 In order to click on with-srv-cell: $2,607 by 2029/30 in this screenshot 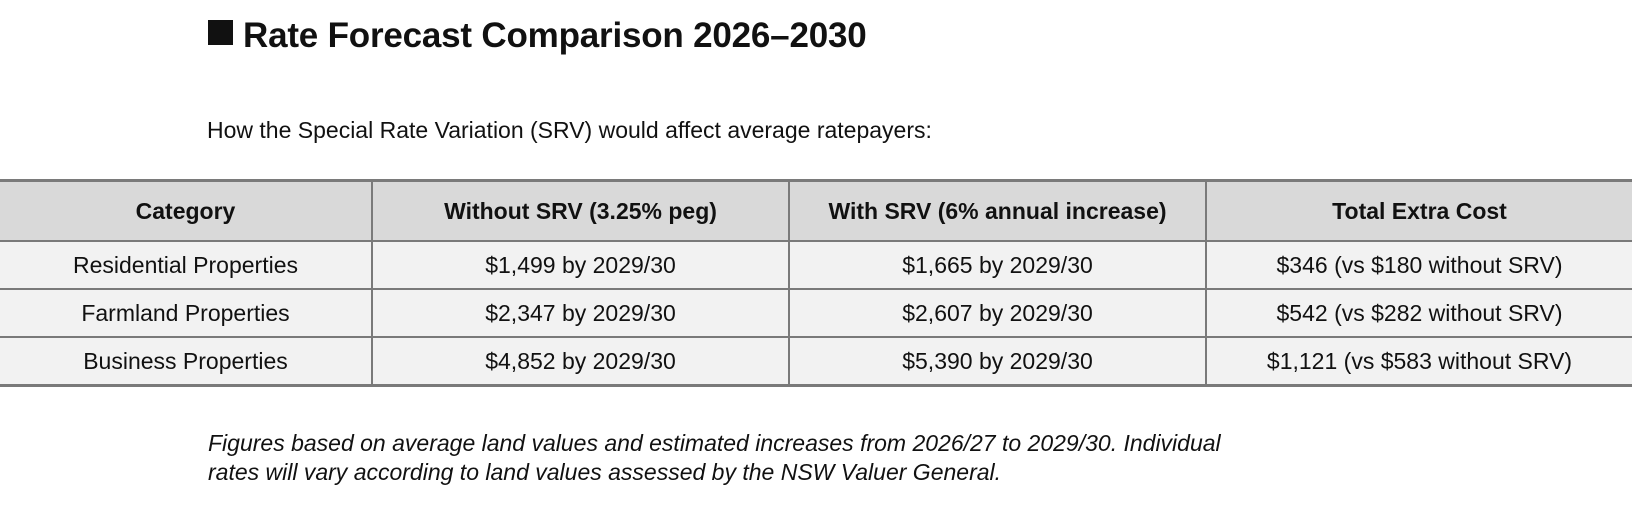, I will do `click(997, 313)`.